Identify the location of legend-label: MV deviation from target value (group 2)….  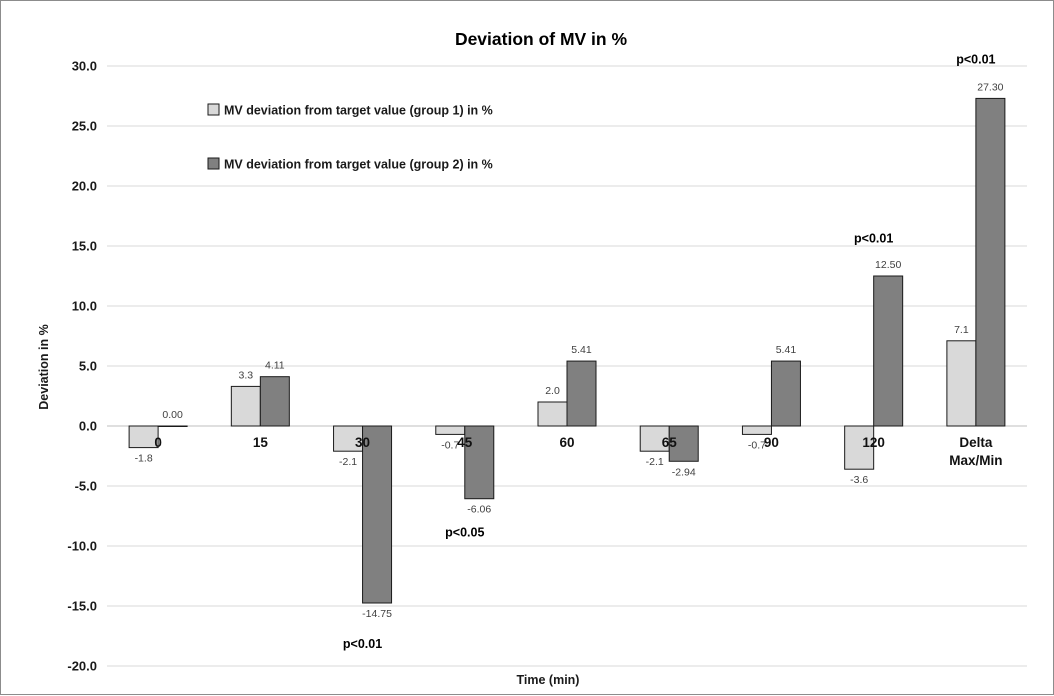
(358, 165).